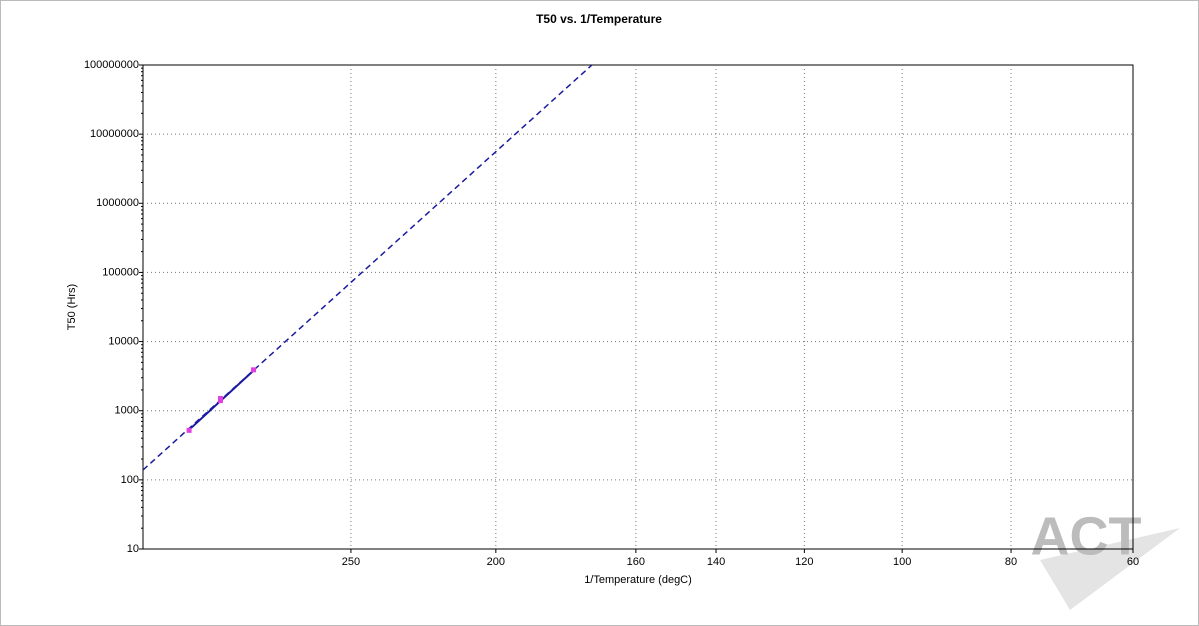 This screenshot has height=626, width=1199. What do you see at coordinates (636, 562) in the screenshot?
I see `x-tick-label: 160` at bounding box center [636, 562].